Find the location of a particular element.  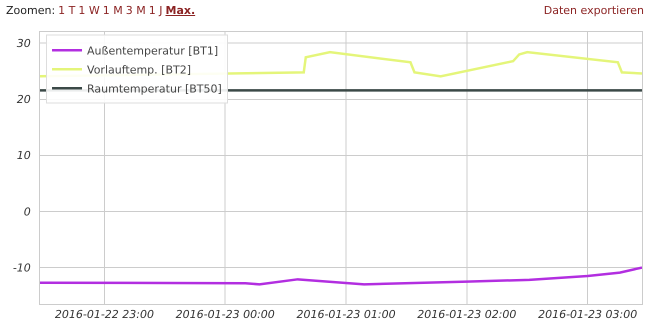

x-tick-label: 2016-01-23 03:00 is located at coordinates (588, 315).